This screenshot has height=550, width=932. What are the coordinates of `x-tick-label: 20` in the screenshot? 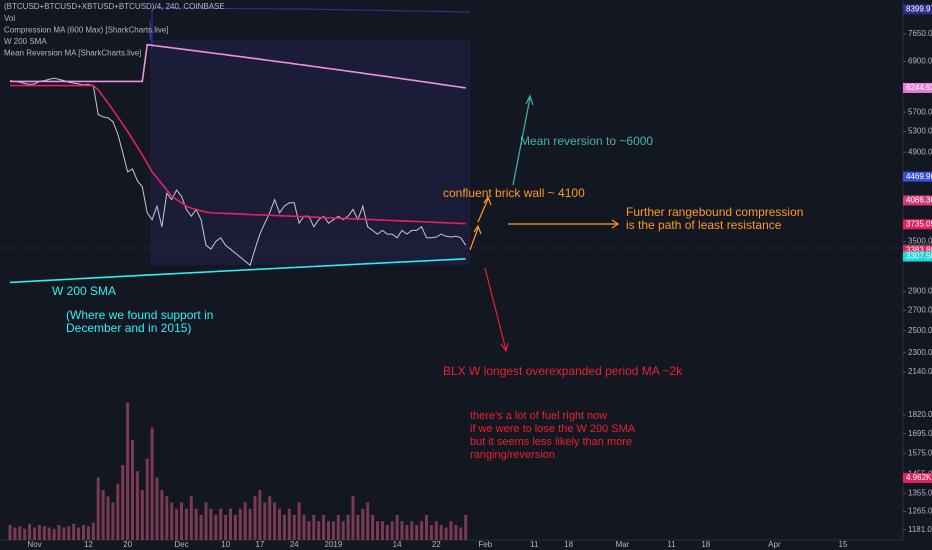 It's located at (127, 544).